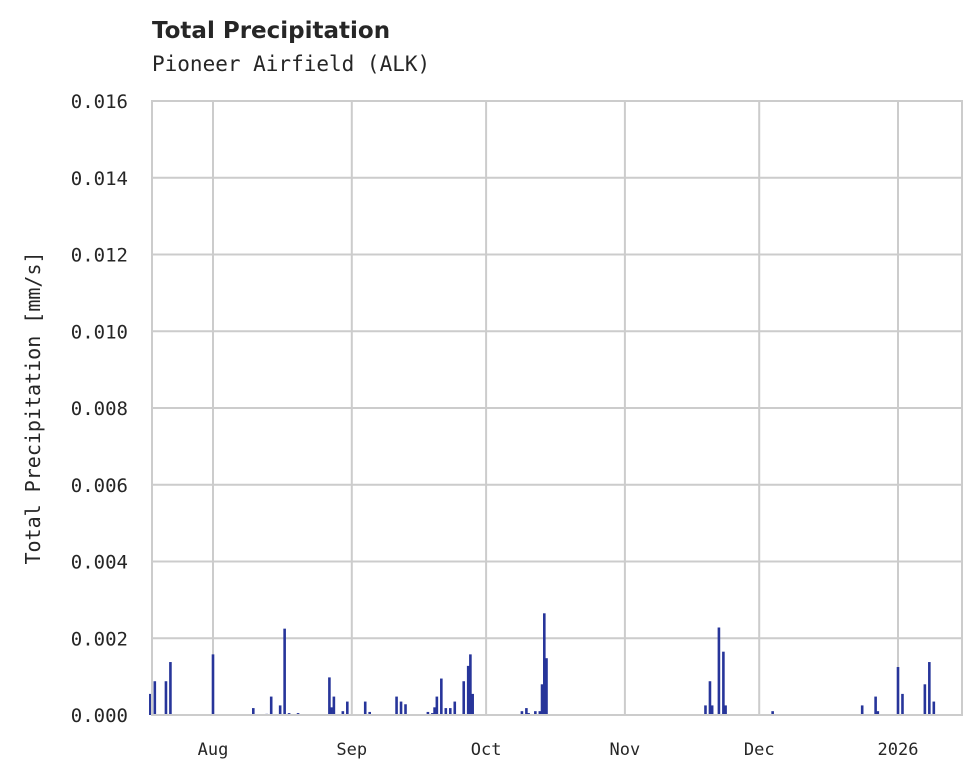 The height and width of the screenshot is (780, 980). I want to click on y-tick-label: 0.010, so click(99, 332).